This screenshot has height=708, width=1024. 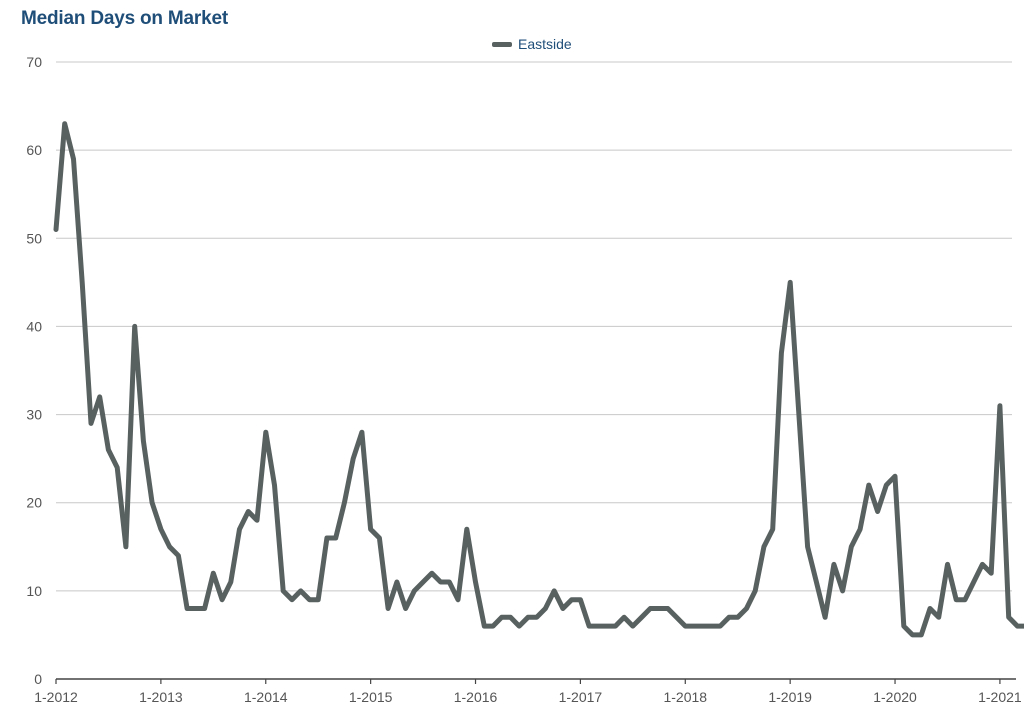 I want to click on y-tick-label: 60, so click(x=34, y=150).